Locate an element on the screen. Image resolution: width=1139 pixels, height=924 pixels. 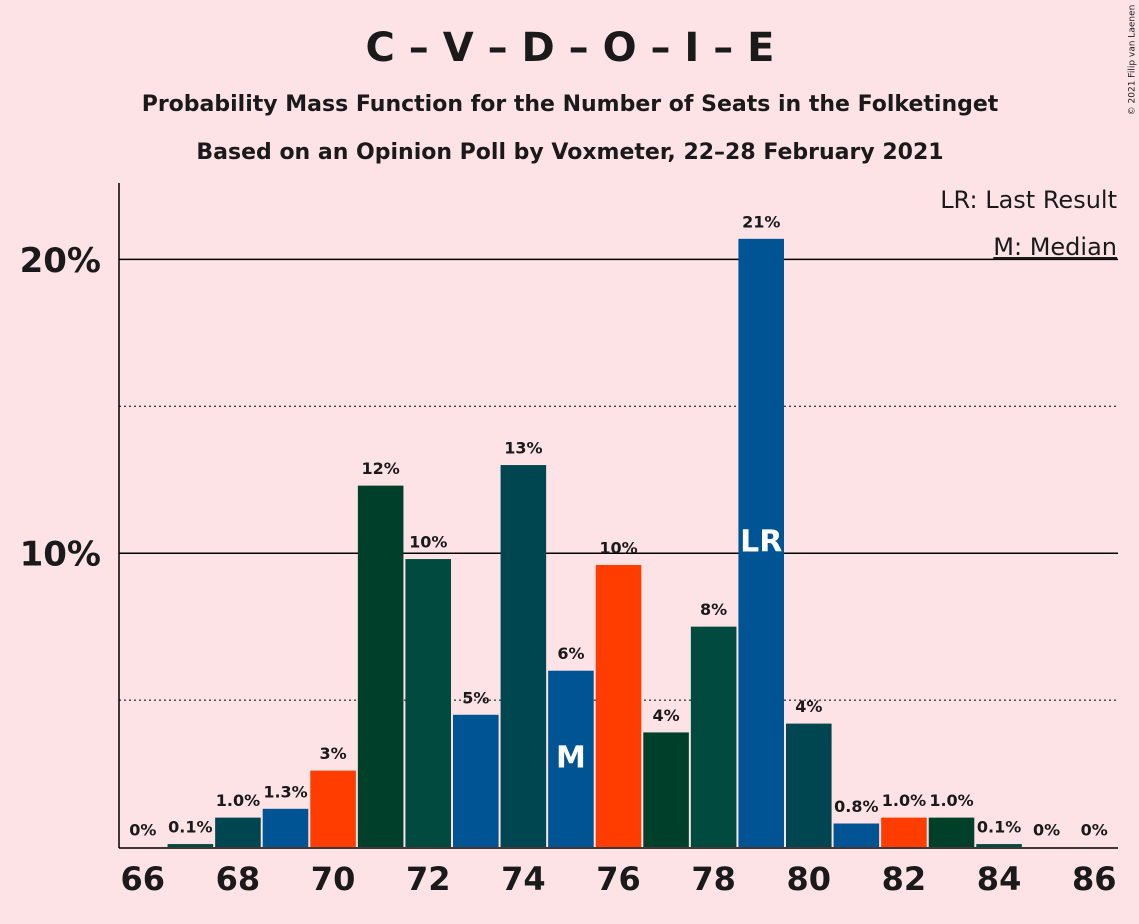
marker-label: M is located at coordinates (571, 757).